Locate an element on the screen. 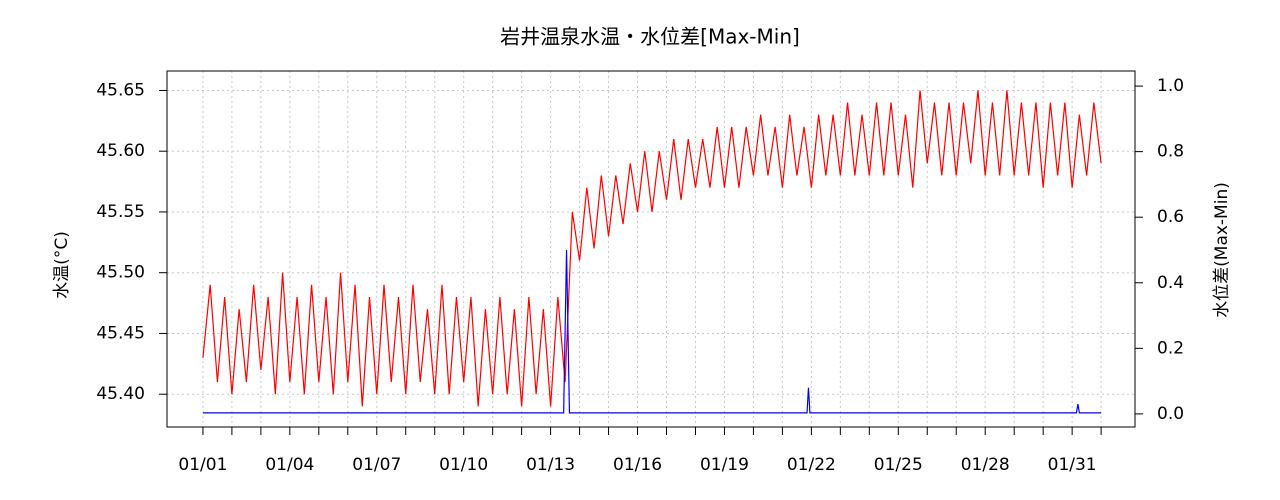  x-tick-label: 01/28 is located at coordinates (985, 465).